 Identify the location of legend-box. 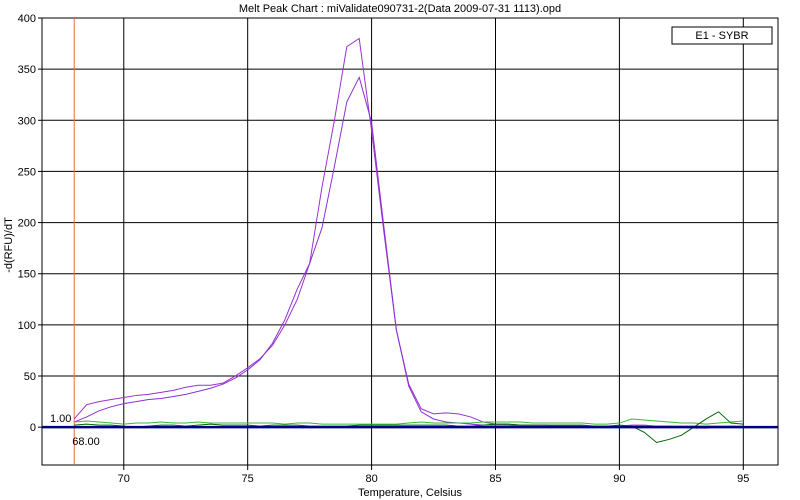
(722, 35).